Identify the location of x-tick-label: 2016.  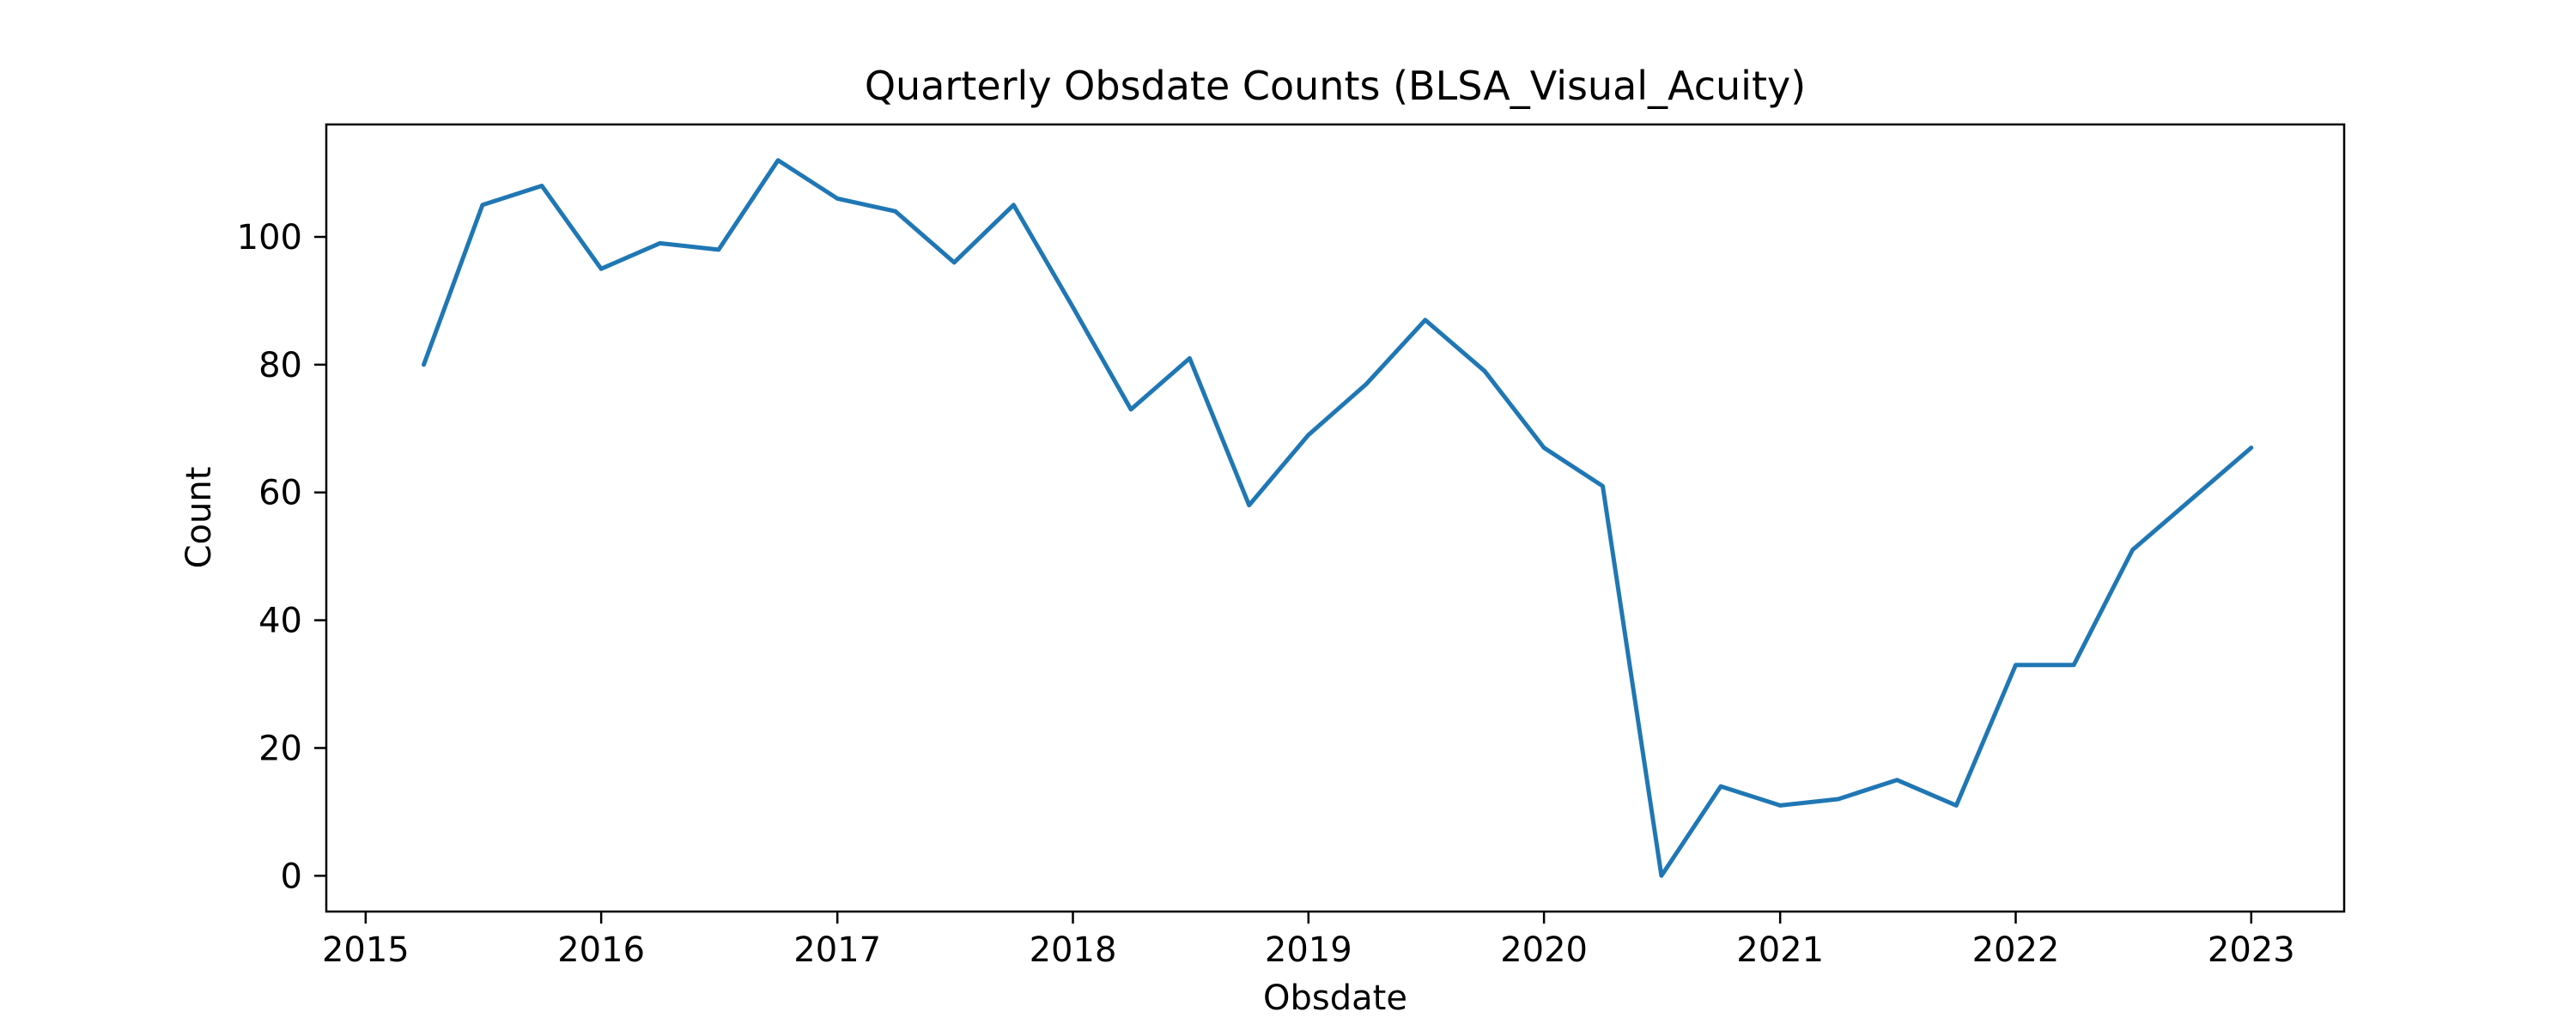
(601, 950).